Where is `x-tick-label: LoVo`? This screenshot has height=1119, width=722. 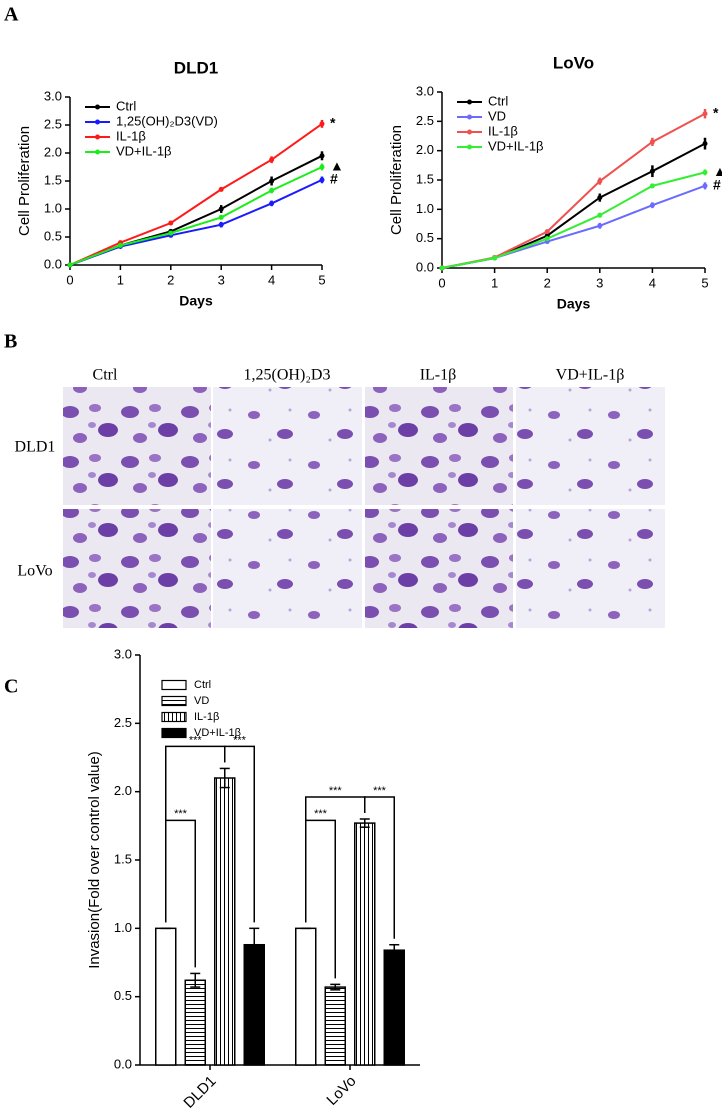 x-tick-label: LoVo is located at coordinates (341, 1091).